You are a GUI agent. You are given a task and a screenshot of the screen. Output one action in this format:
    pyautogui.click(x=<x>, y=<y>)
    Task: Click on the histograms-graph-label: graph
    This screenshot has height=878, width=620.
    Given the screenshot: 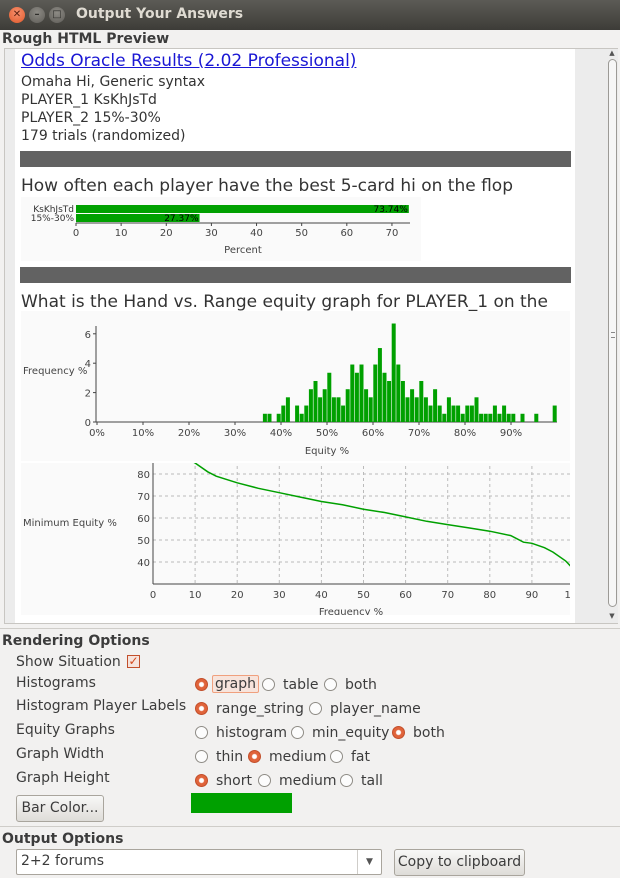 What is the action you would take?
    pyautogui.click(x=235, y=684)
    